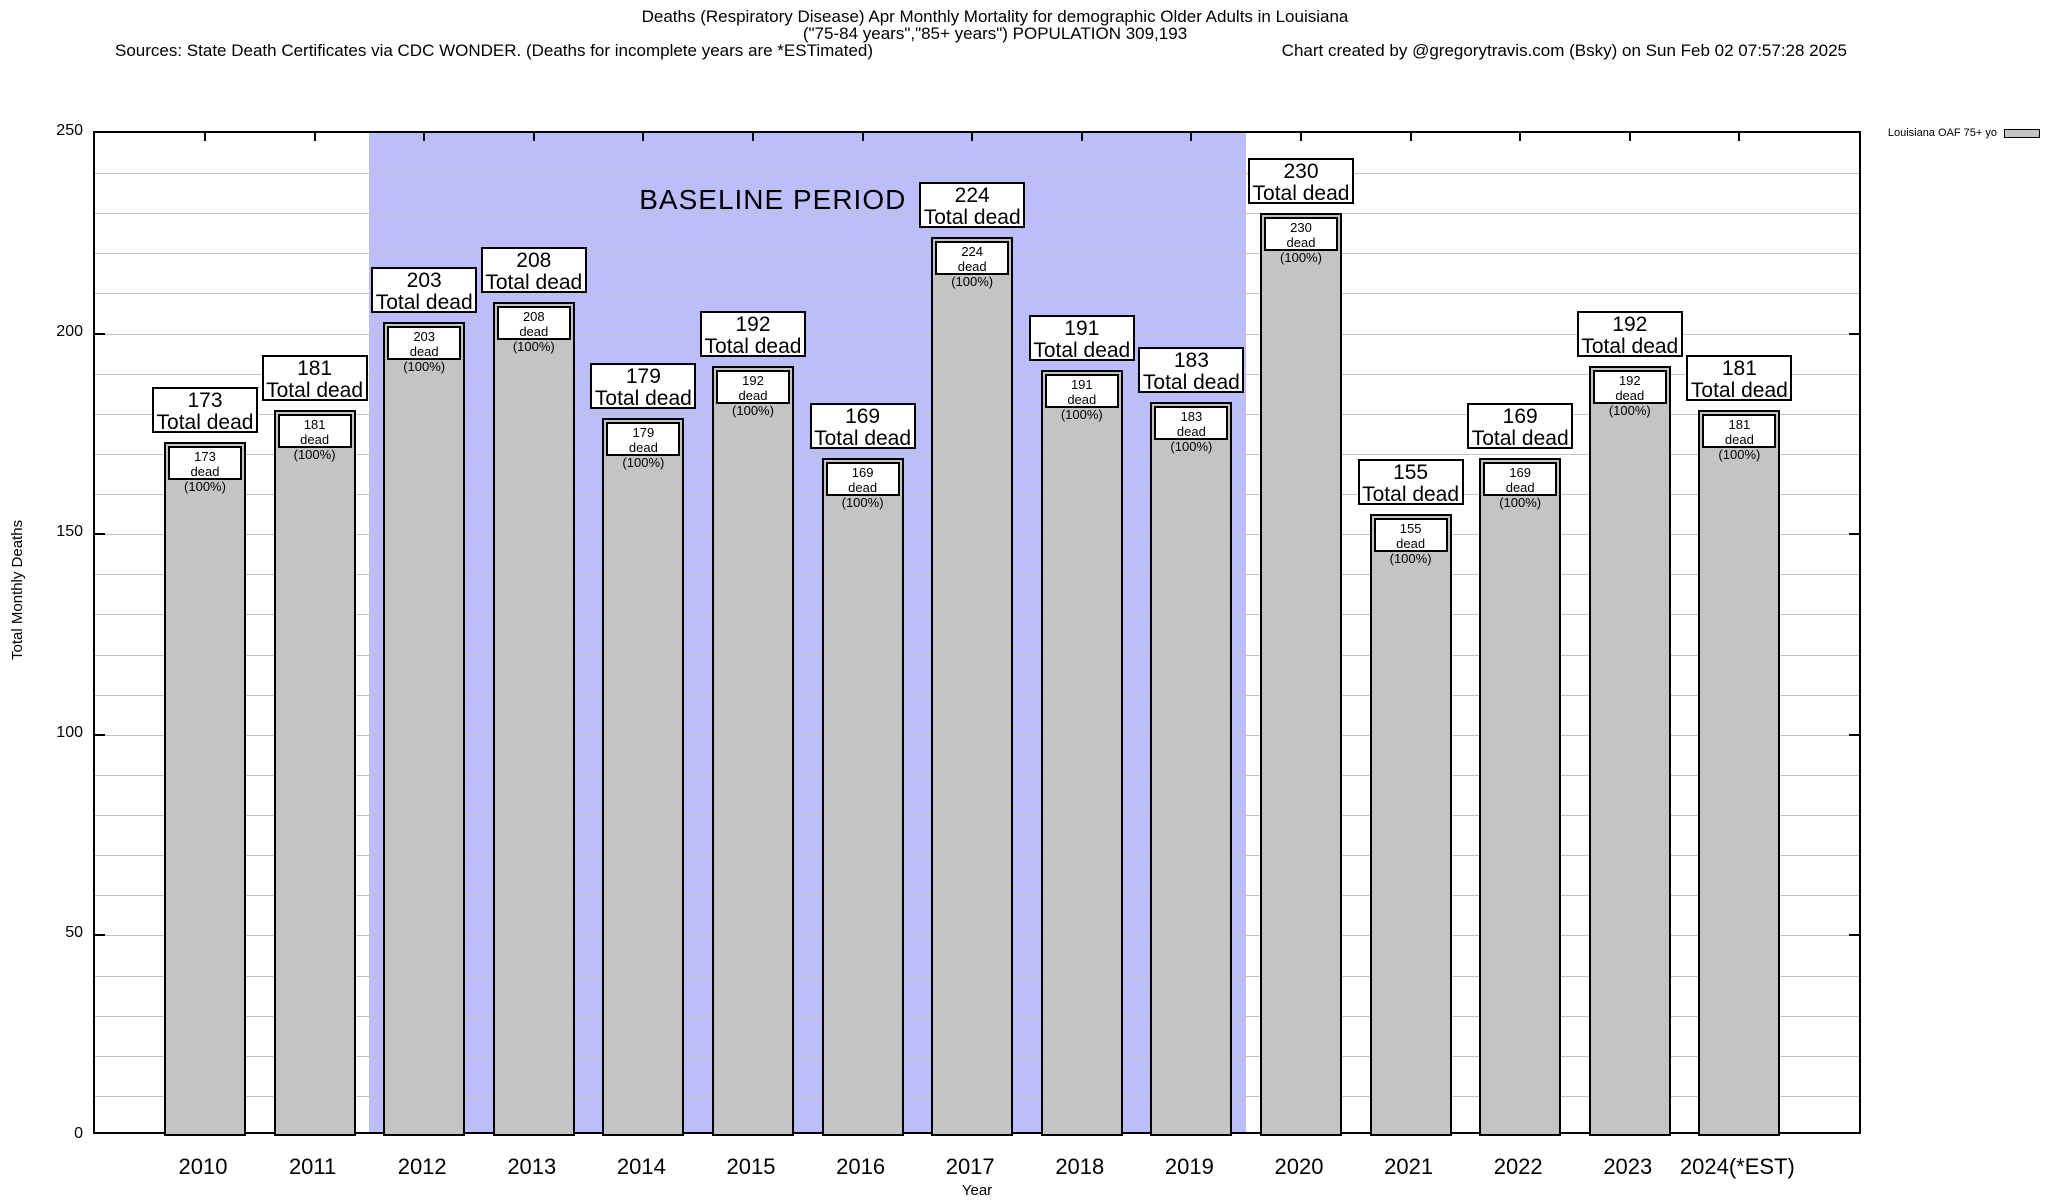 The image size is (2048, 1200). I want to click on x-tick-label: 2024(*EST), so click(1737, 1166).